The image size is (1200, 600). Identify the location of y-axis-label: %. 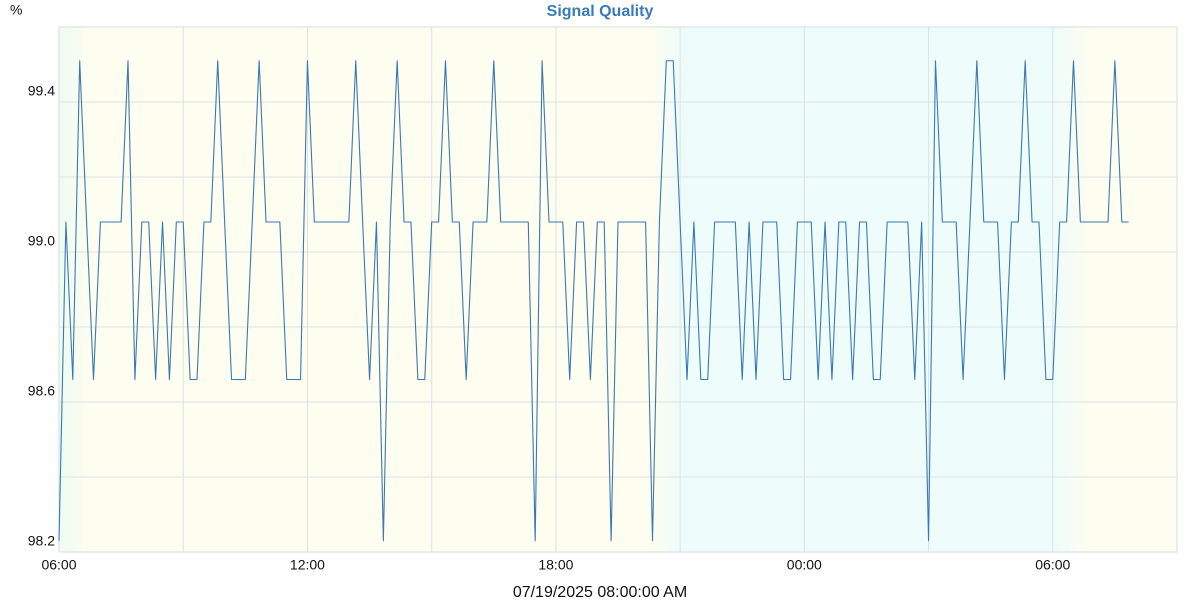
(16, 10).